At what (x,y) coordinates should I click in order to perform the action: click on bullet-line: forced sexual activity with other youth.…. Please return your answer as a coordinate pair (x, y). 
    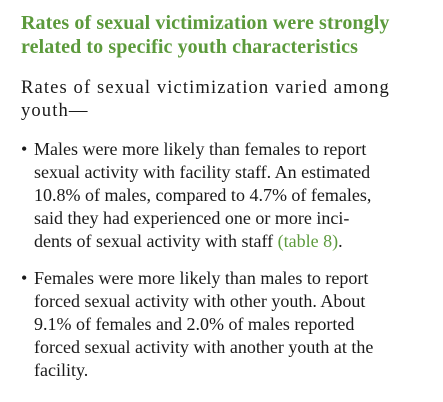
    Looking at the image, I should click on (200, 301).